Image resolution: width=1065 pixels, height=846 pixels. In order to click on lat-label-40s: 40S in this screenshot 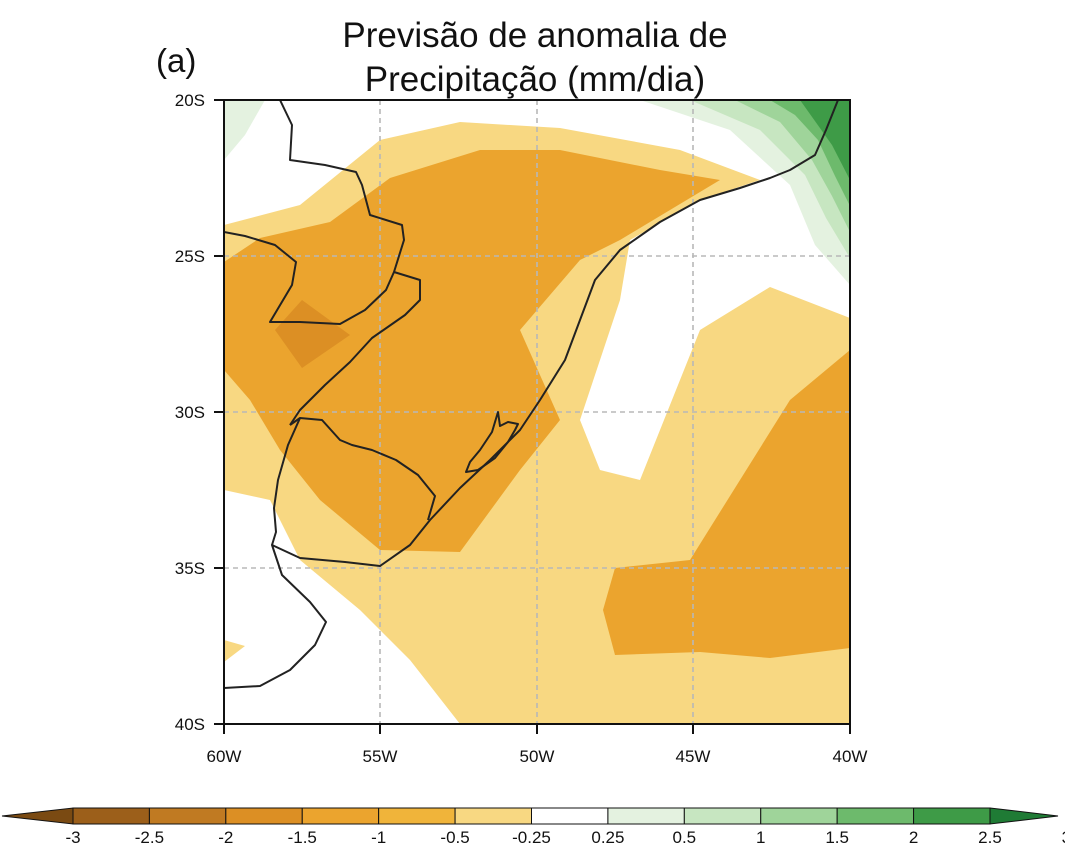, I will do `click(190, 724)`.